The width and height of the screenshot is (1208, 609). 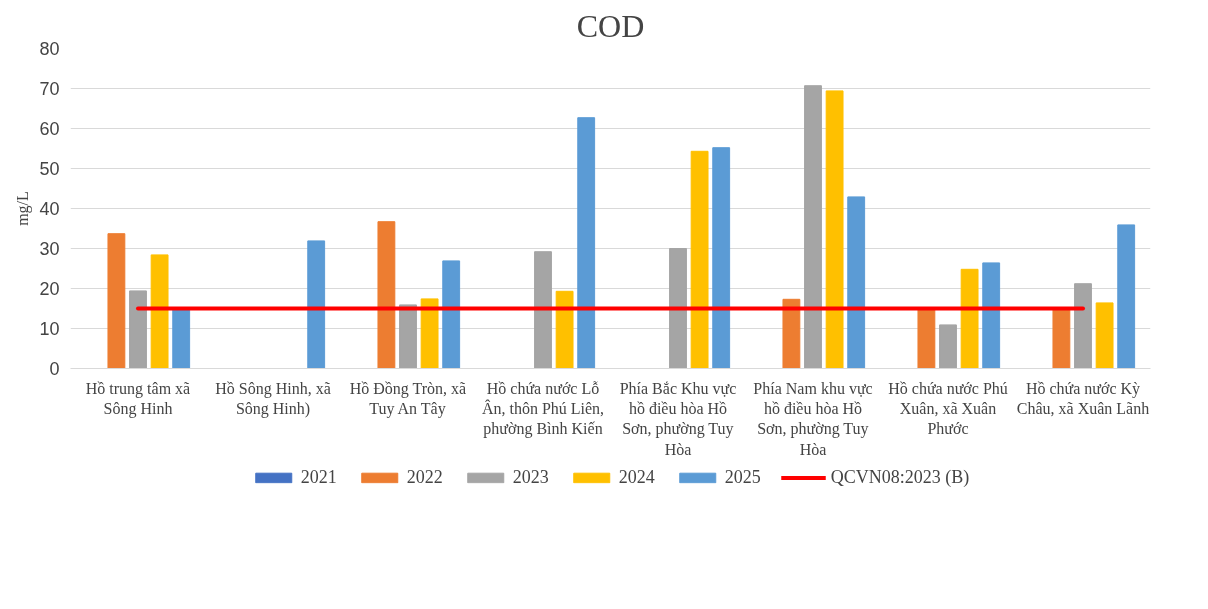 What do you see at coordinates (530, 477) in the screenshot?
I see `legend-label: 2023` at bounding box center [530, 477].